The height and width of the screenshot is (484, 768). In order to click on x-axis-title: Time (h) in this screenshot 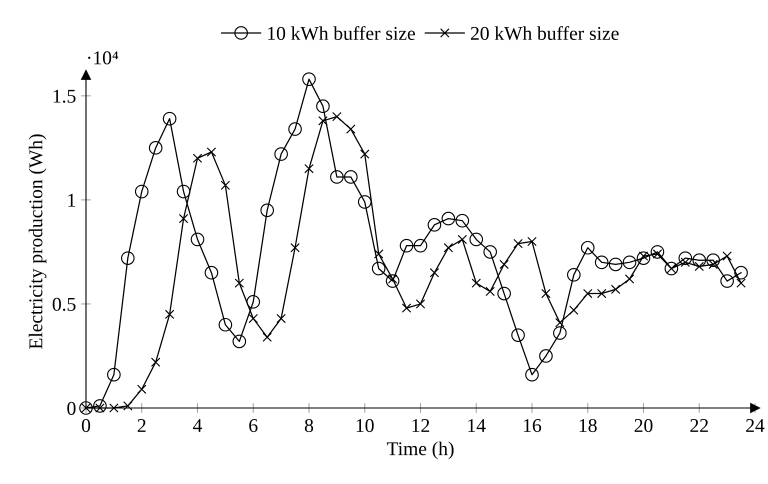, I will do `click(420, 451)`.